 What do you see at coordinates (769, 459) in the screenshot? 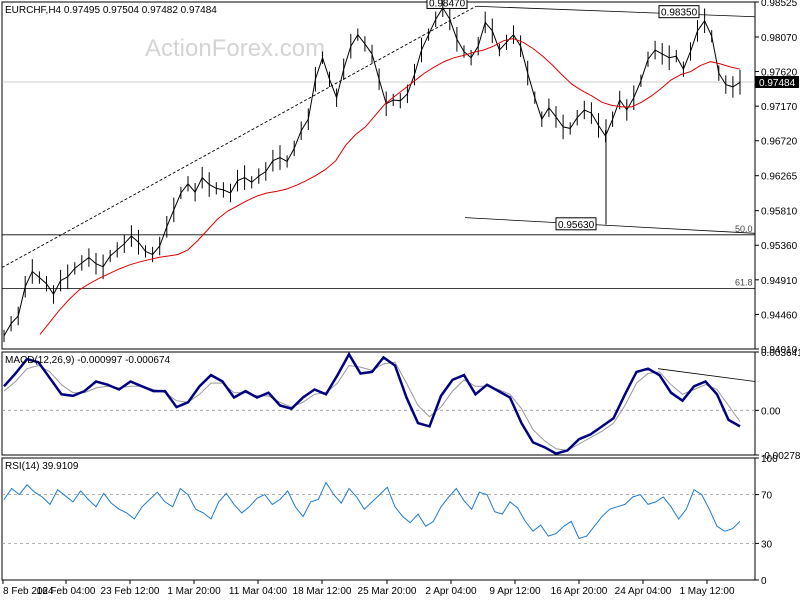
I see `rsi-ytick-label: 100` at bounding box center [769, 459].